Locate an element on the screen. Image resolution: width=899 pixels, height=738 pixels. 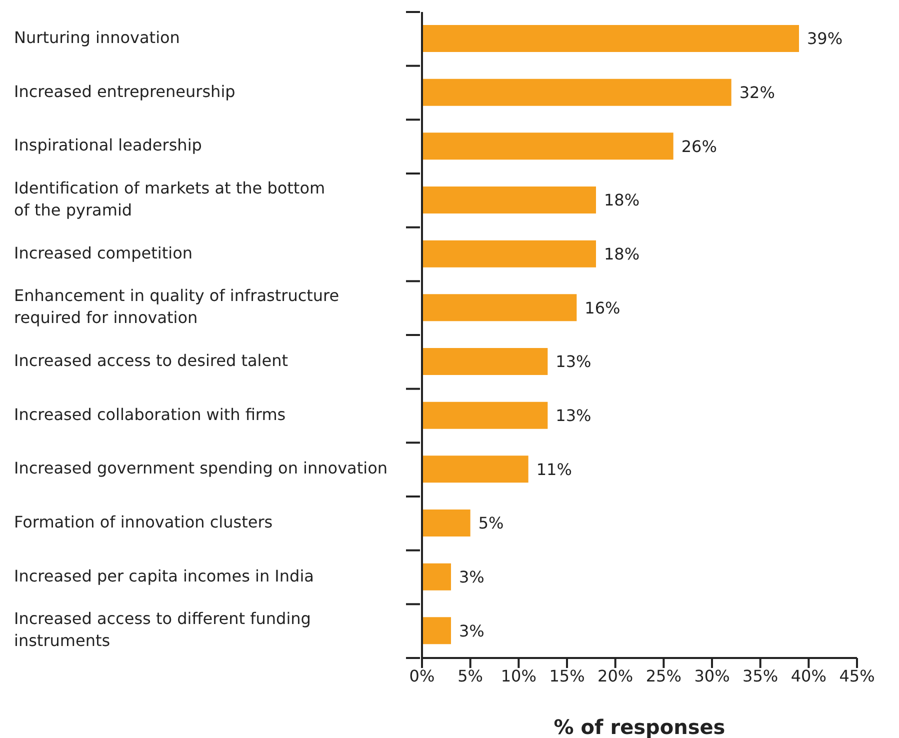
x-tick-label: 30% is located at coordinates (712, 676).